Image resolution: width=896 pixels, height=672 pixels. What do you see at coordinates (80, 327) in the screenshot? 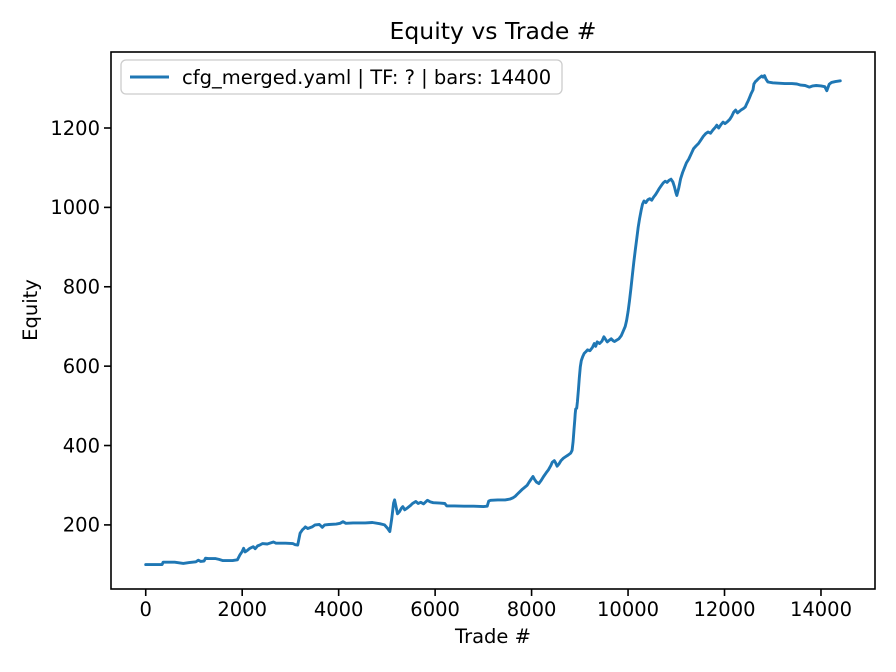
I see `y-axis-ticks: 200 400 600 800 1000 1200` at bounding box center [80, 327].